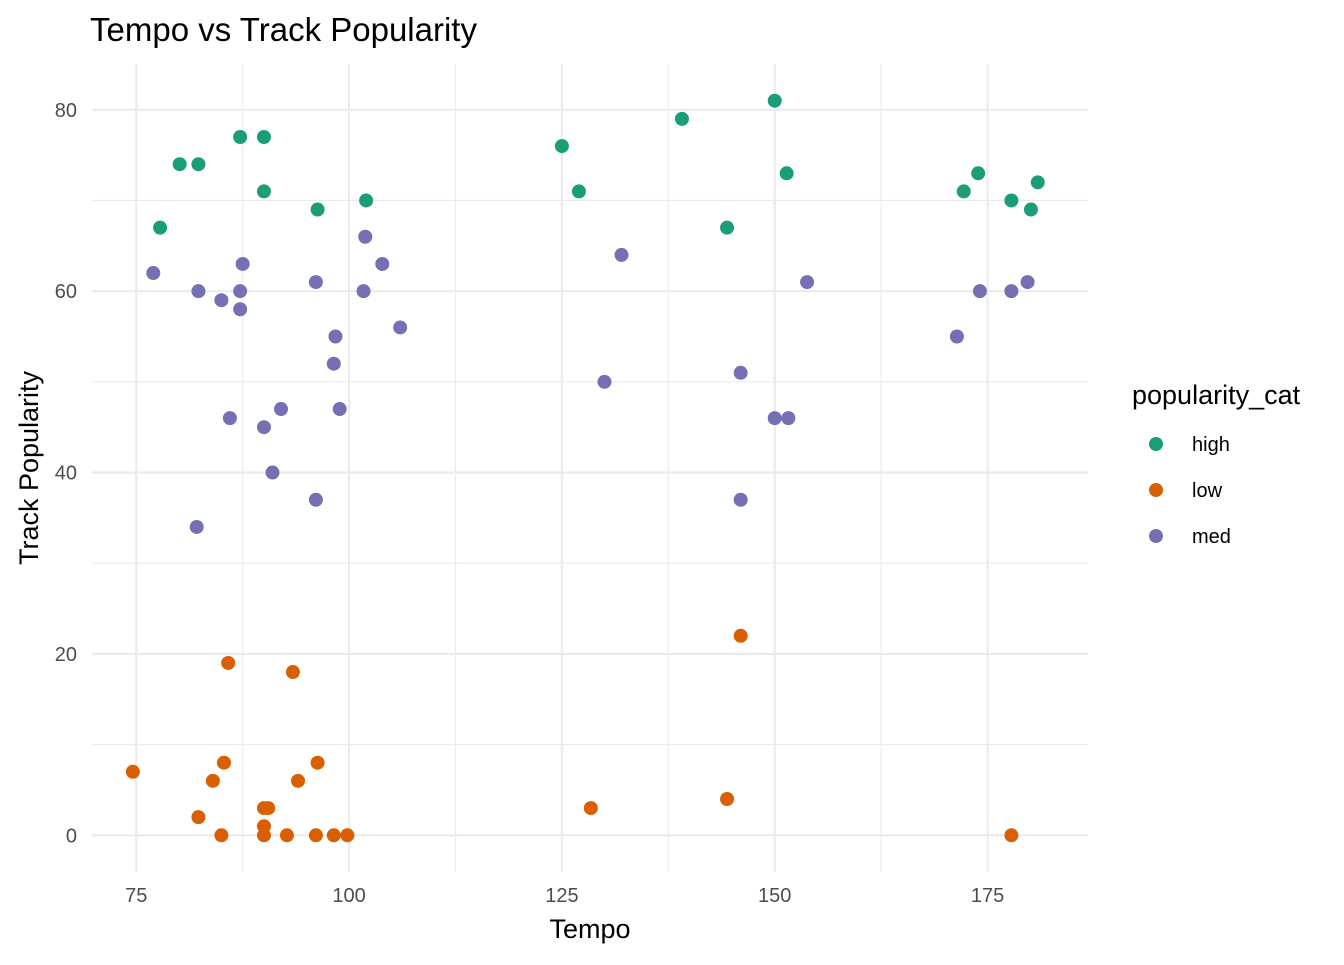 The width and height of the screenshot is (1344, 965). I want to click on legend-key-high, so click(1156, 444).